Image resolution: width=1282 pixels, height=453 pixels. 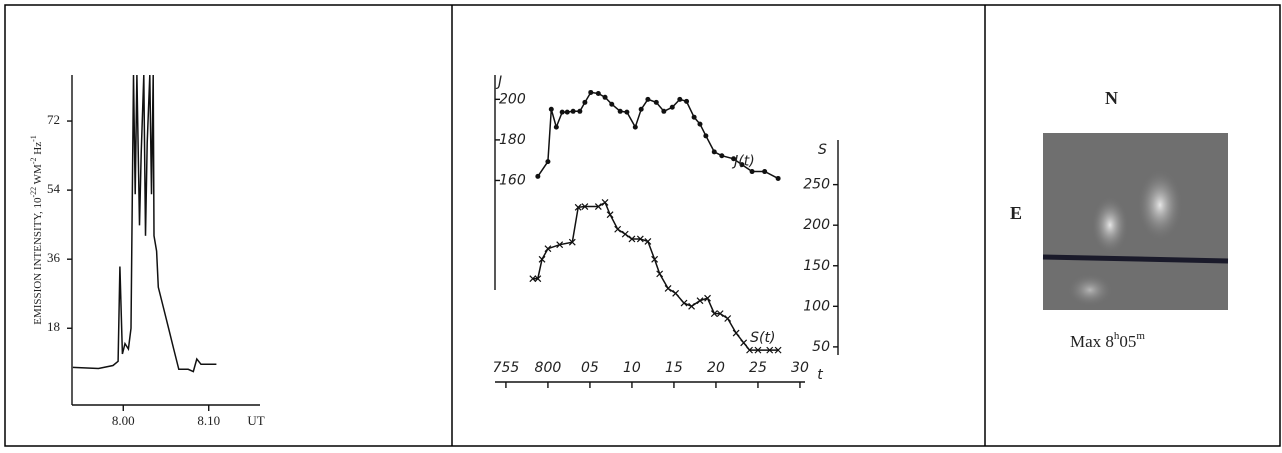 I want to click on x-tick-label: 25, so click(x=758, y=368).